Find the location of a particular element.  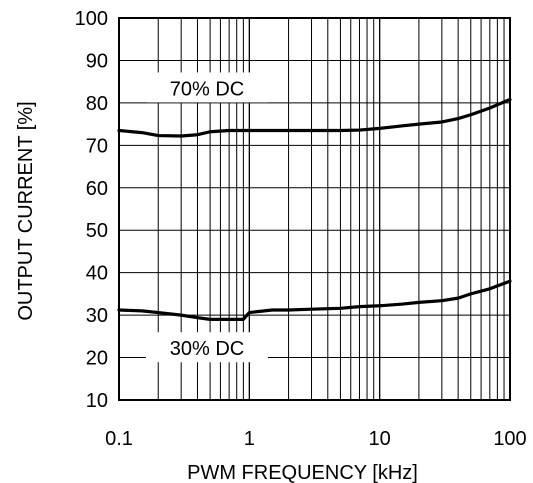

x-tick-label: 0.1 is located at coordinates (119, 439).